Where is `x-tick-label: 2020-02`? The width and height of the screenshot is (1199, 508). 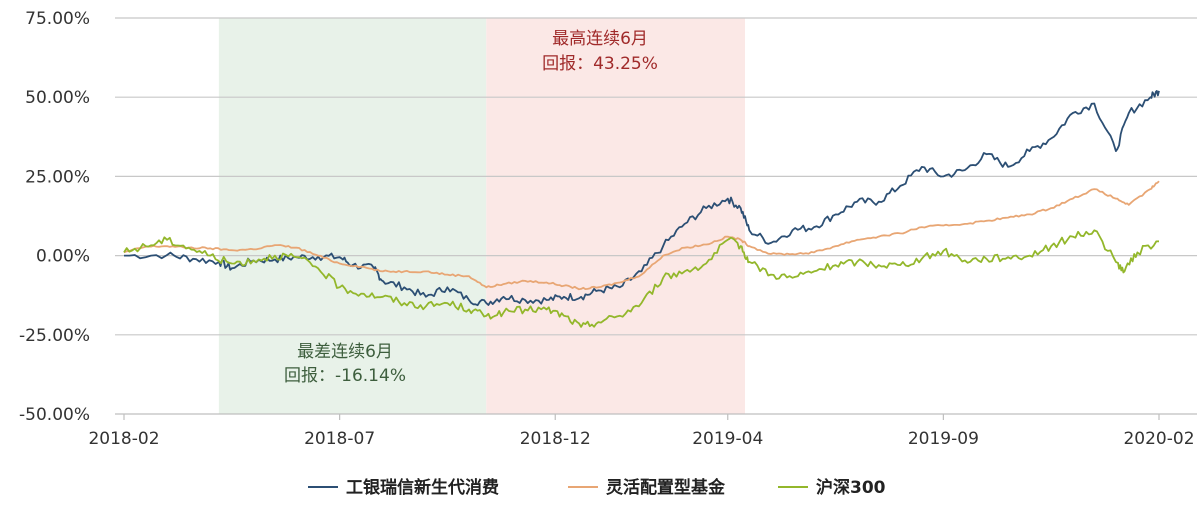 x-tick-label: 2020-02 is located at coordinates (1158, 439).